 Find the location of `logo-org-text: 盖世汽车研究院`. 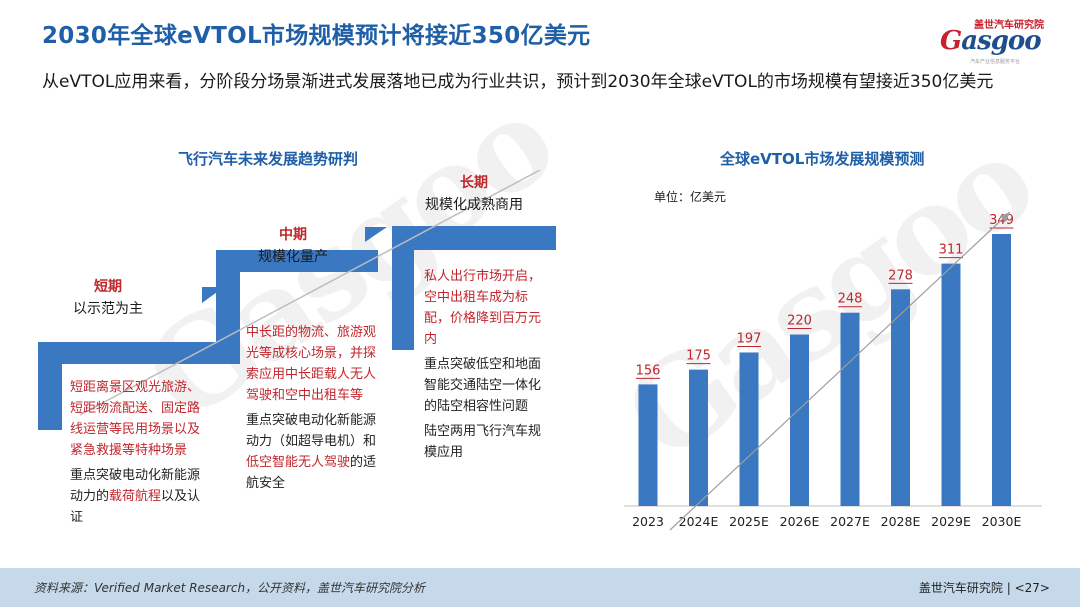

logo-org-text: 盖世汽车研究院 is located at coordinates (1009, 25).